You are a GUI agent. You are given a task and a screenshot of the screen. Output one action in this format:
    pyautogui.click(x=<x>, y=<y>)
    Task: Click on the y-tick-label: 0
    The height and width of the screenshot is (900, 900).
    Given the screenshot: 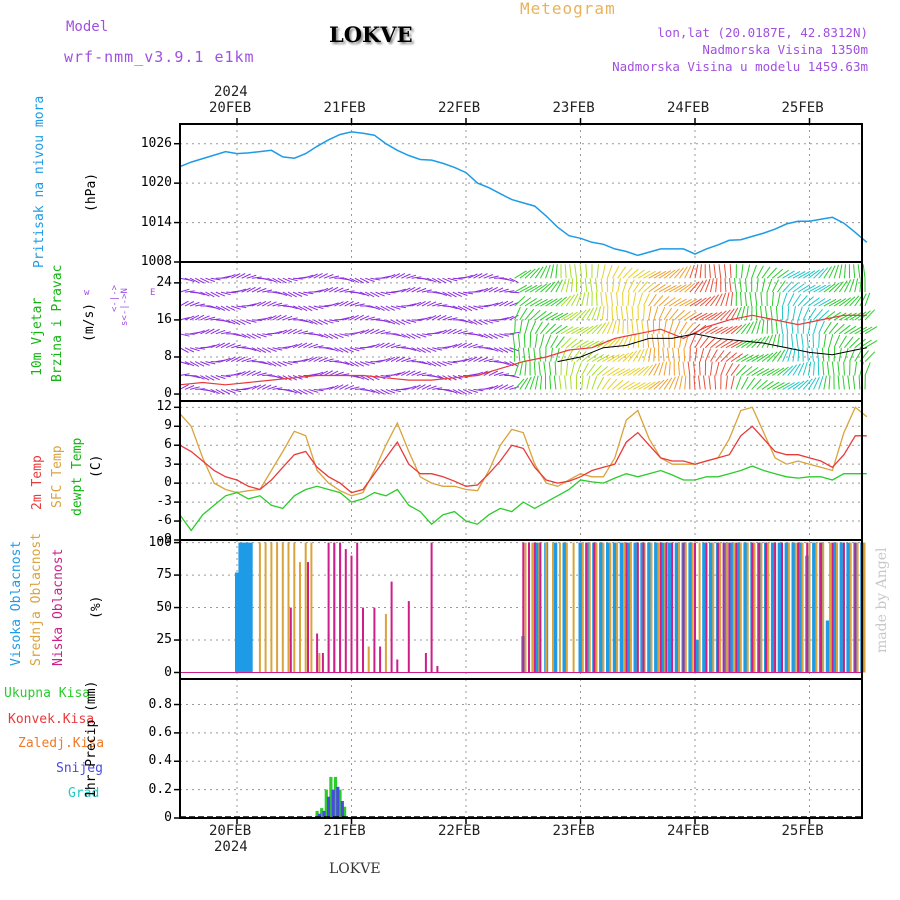 What is the action you would take?
    pyautogui.click(x=168, y=672)
    